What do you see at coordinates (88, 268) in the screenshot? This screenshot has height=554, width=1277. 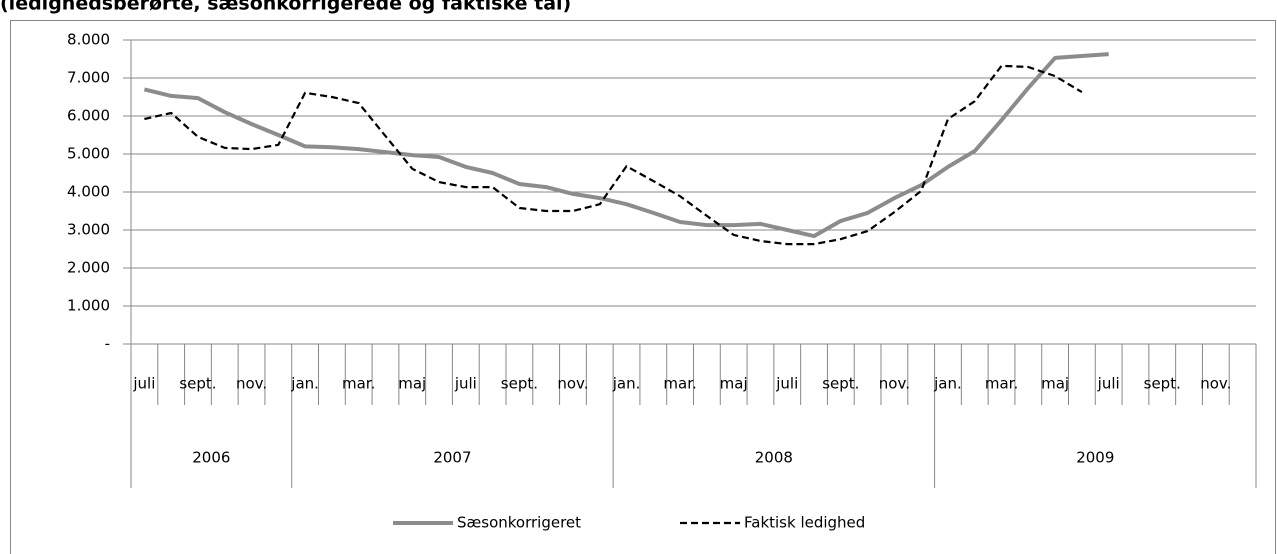 I see `y-tick-label: 2.000` at bounding box center [88, 268].